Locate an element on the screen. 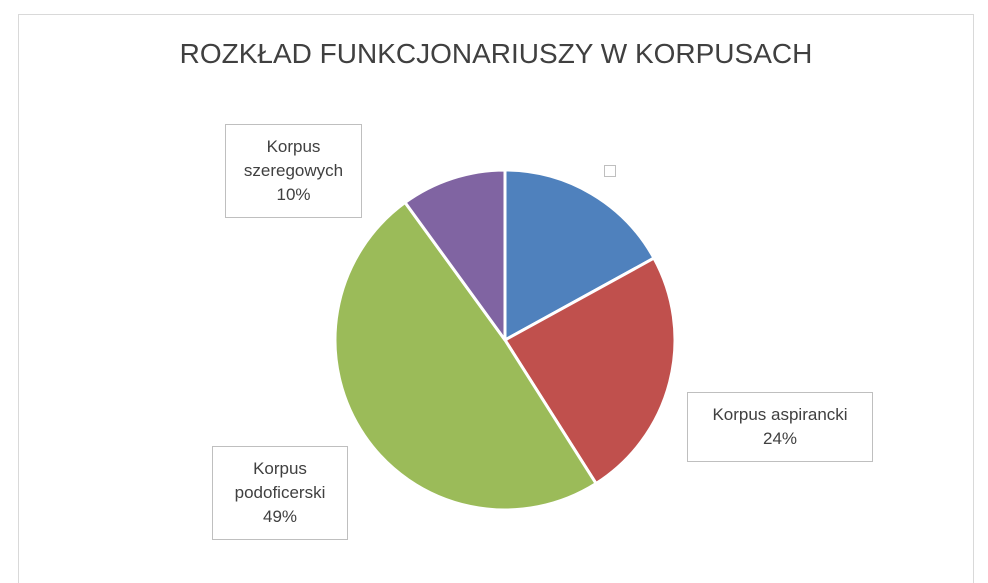 The height and width of the screenshot is (583, 988). label-value: 49% is located at coordinates (280, 516).